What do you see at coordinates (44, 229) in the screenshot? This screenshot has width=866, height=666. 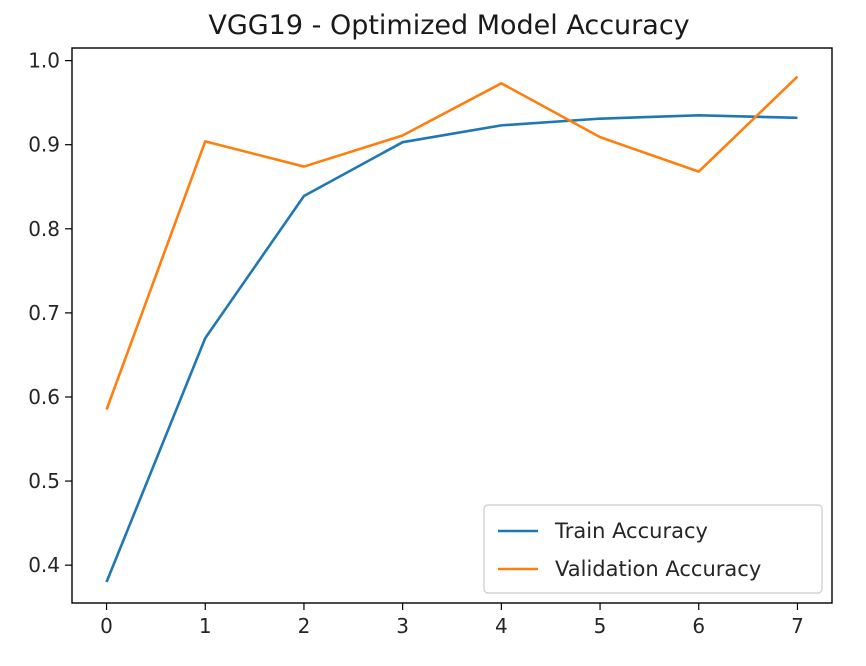 I see `y-tick-label: 0.8` at bounding box center [44, 229].